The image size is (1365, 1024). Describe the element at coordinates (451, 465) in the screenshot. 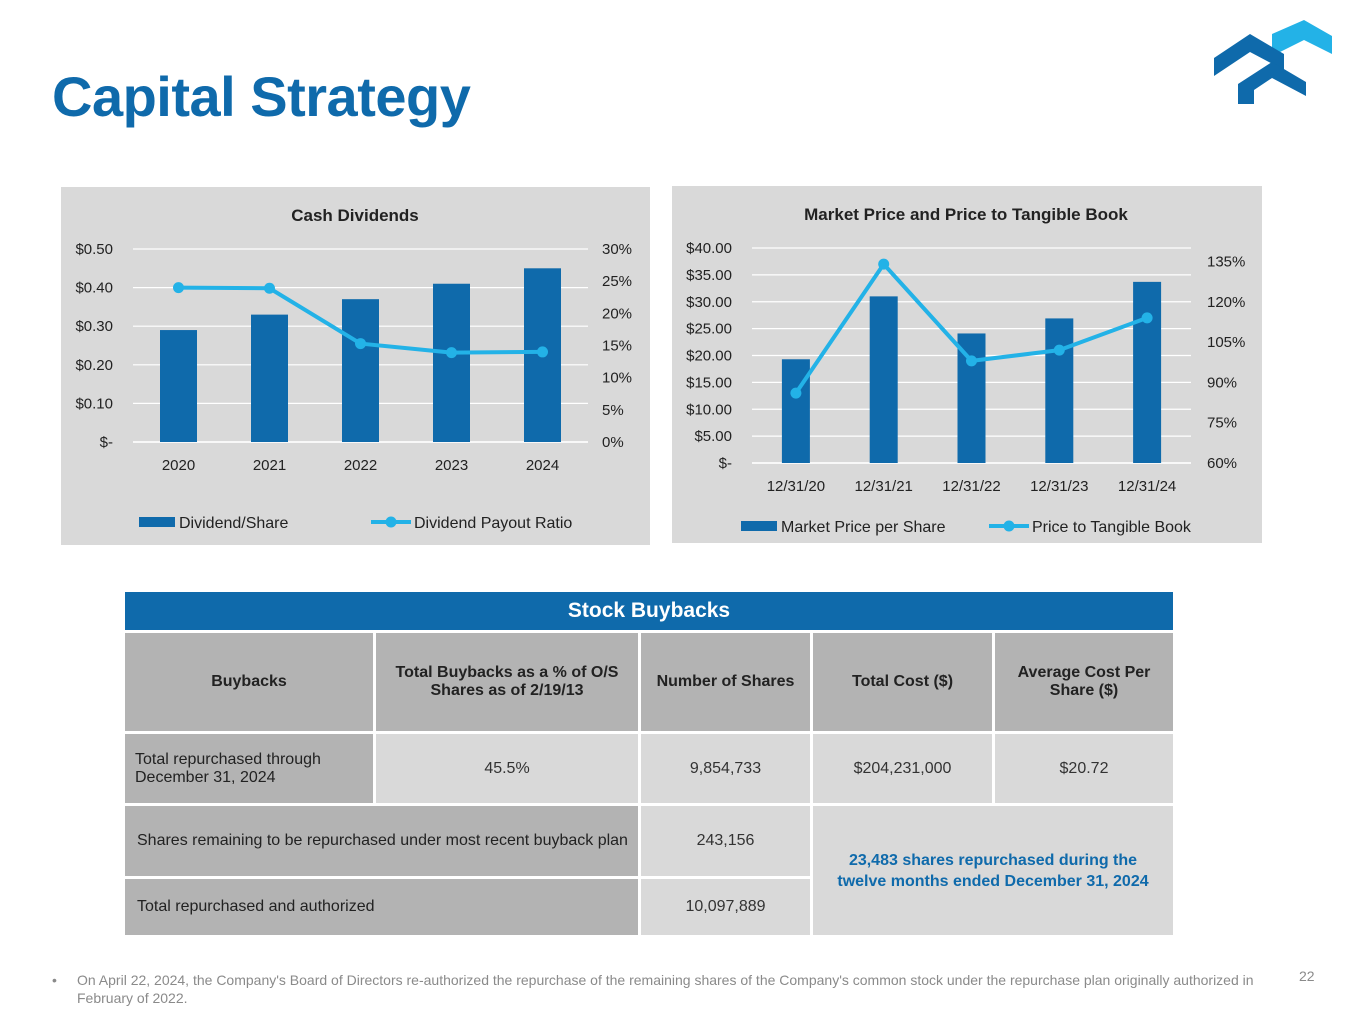

I see `x-tick-label: 2023` at that location.